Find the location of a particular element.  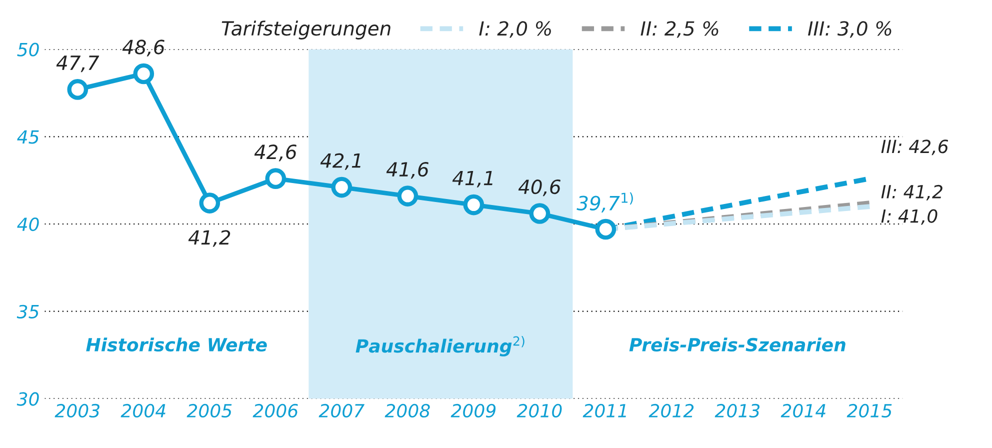

x-tick-label: 2008 is located at coordinates (407, 411).